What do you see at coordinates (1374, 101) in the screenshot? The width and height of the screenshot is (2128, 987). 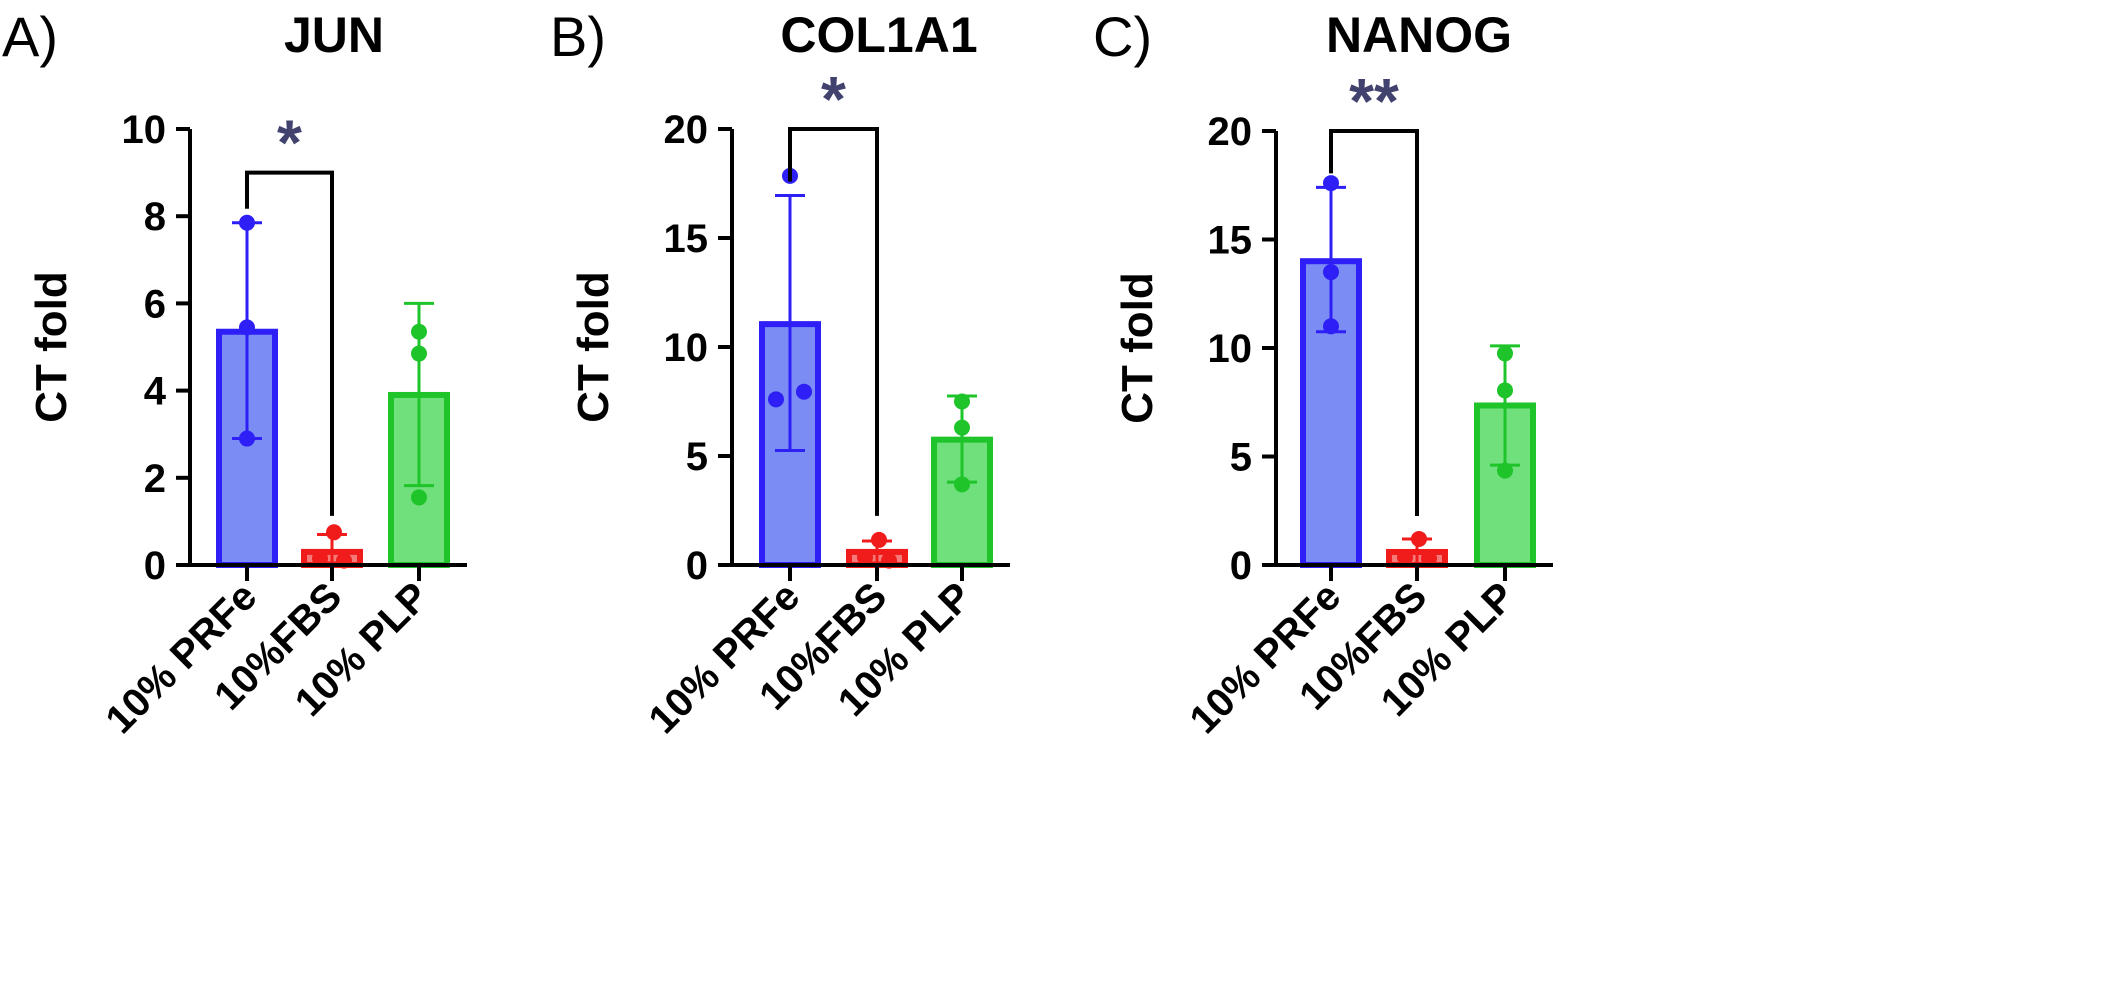 I see `chart-3-significance-label: **` at bounding box center [1374, 101].